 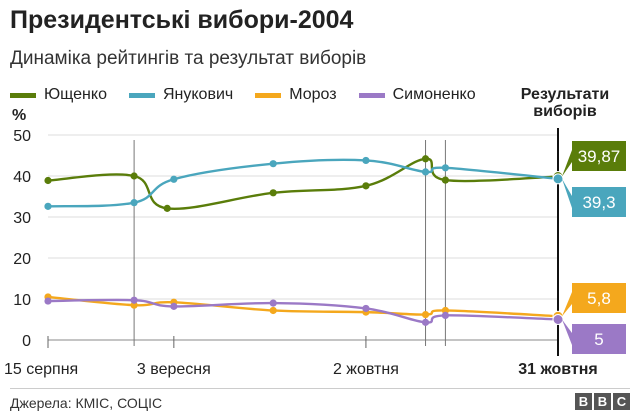 I want to click on y-axis-label: %, so click(x=19, y=115).